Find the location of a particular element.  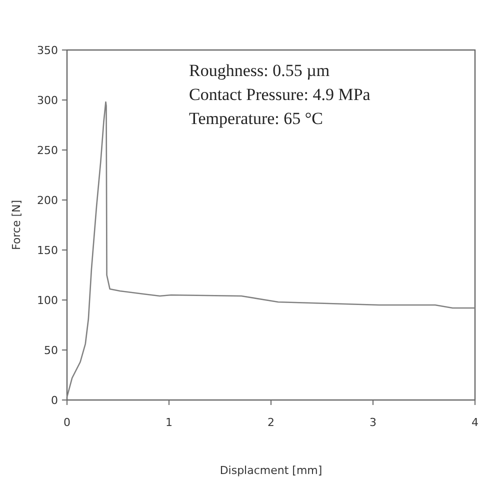

y-tick-label: 50 is located at coordinates (51, 350).